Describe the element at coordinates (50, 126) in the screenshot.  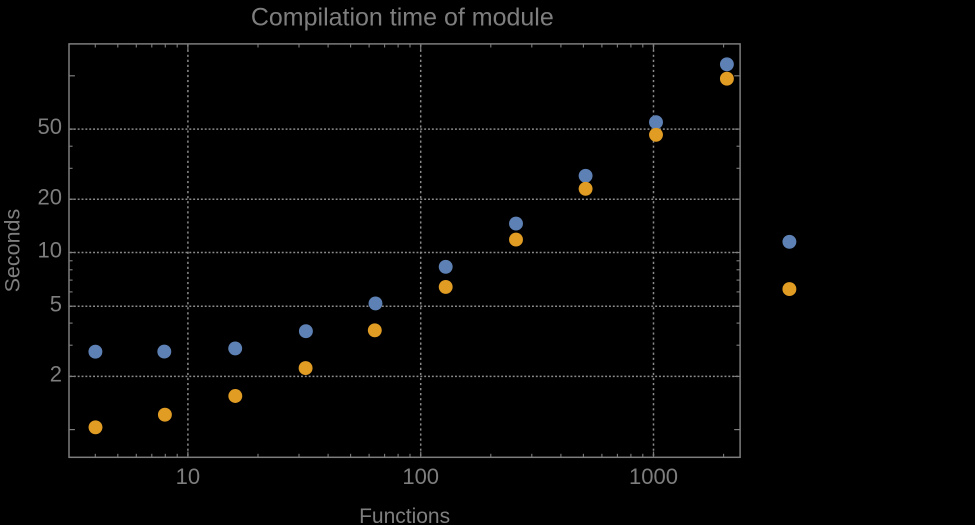
I see `svg-text: 50` at that location.